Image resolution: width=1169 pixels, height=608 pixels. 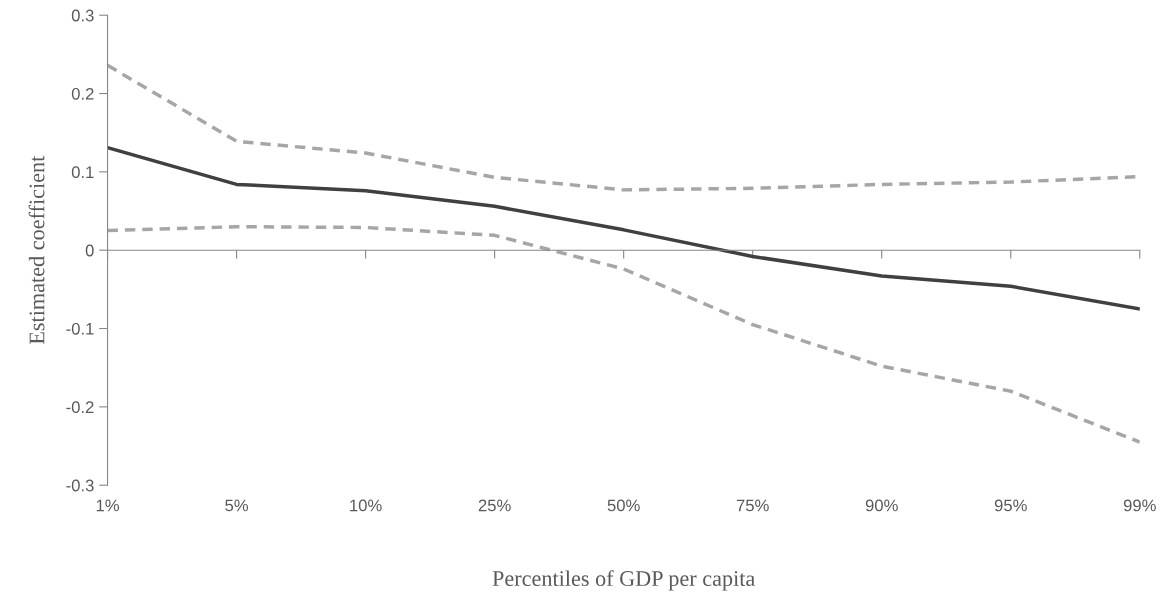 What do you see at coordinates (107, 505) in the screenshot?
I see `x-tick-label: 1%` at bounding box center [107, 505].